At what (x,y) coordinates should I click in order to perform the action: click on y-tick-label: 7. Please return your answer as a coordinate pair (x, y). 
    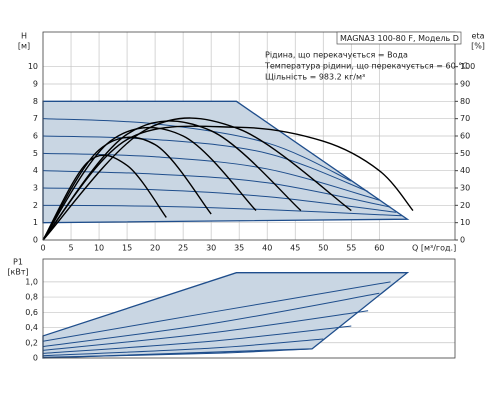
    Looking at the image, I should click on (35, 118).